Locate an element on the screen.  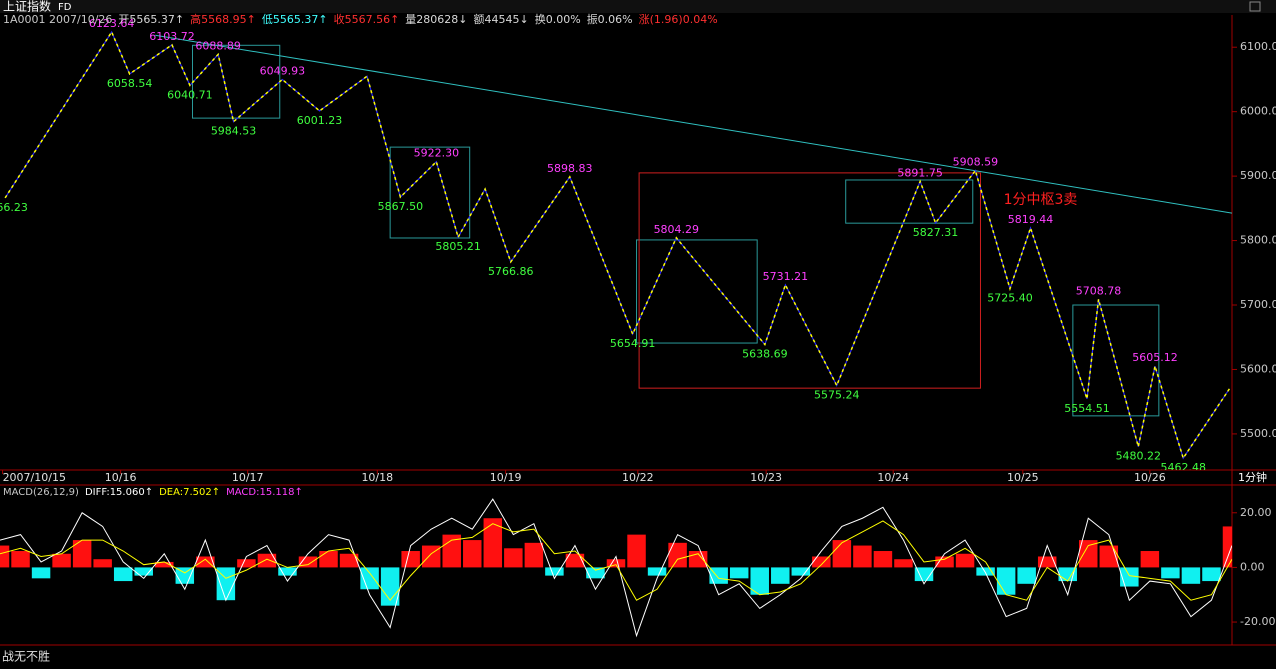
pivot-label: 5922.30 is located at coordinates (437, 153).